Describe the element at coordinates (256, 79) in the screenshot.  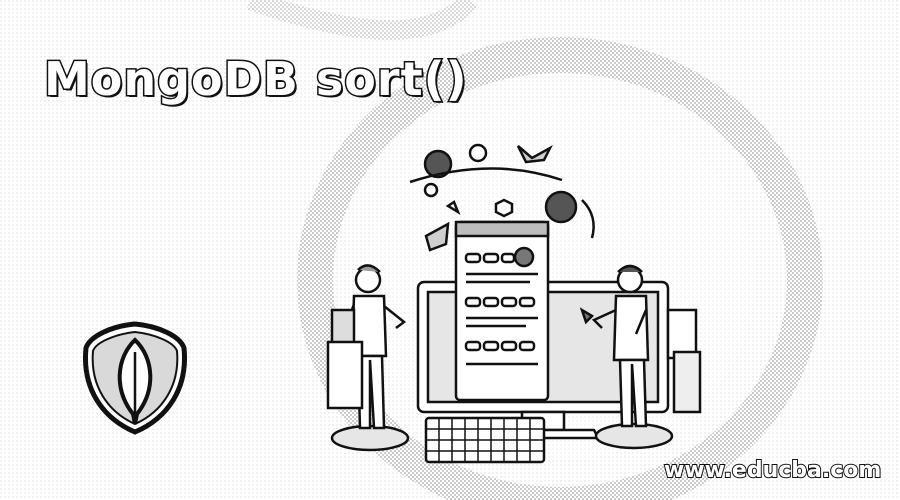
I see `page-title: MongoDB sort()` at that location.